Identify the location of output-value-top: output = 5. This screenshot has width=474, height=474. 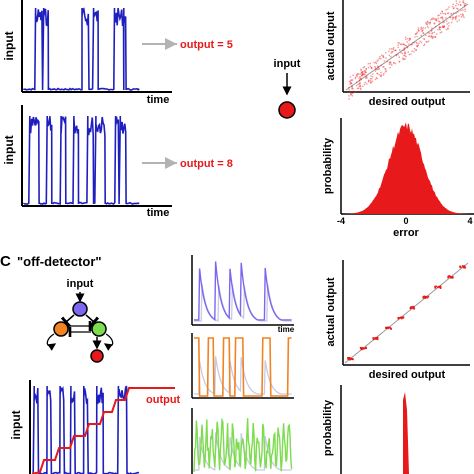
(206, 45).